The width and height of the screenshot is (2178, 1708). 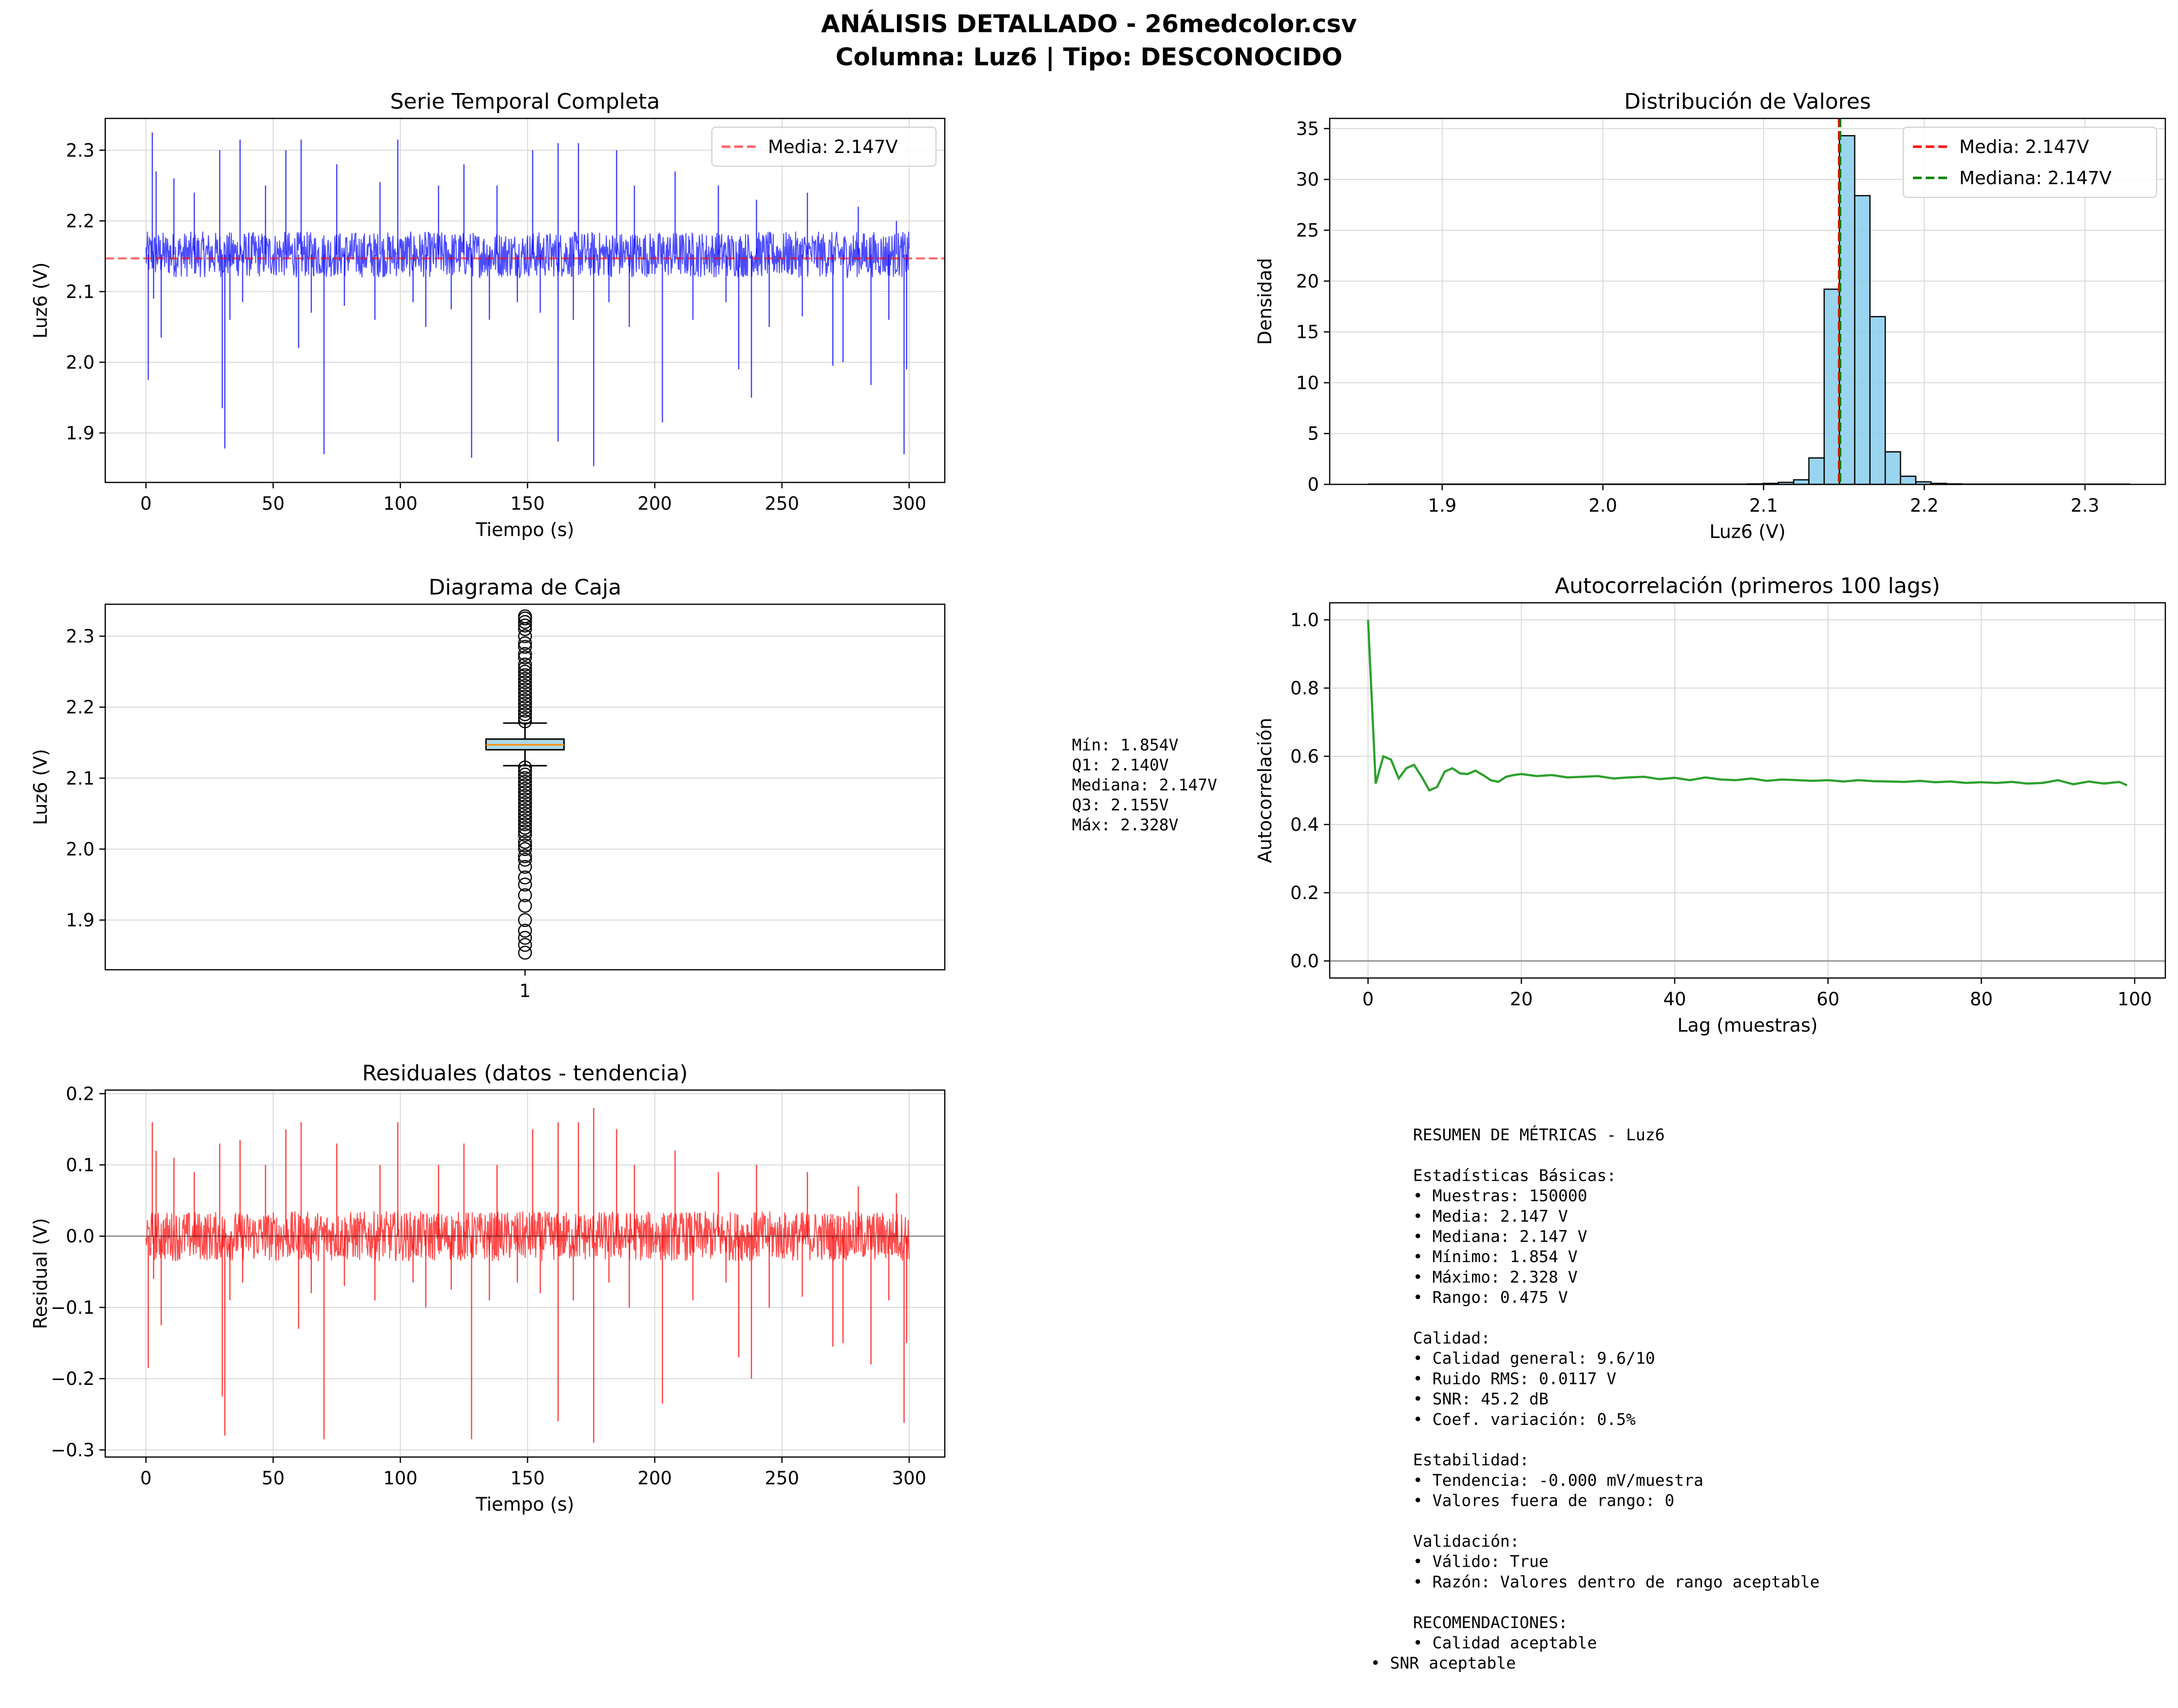 What do you see at coordinates (1515, 1175) in the screenshot?
I see `summary-line: Estadísticas Básicas:` at bounding box center [1515, 1175].